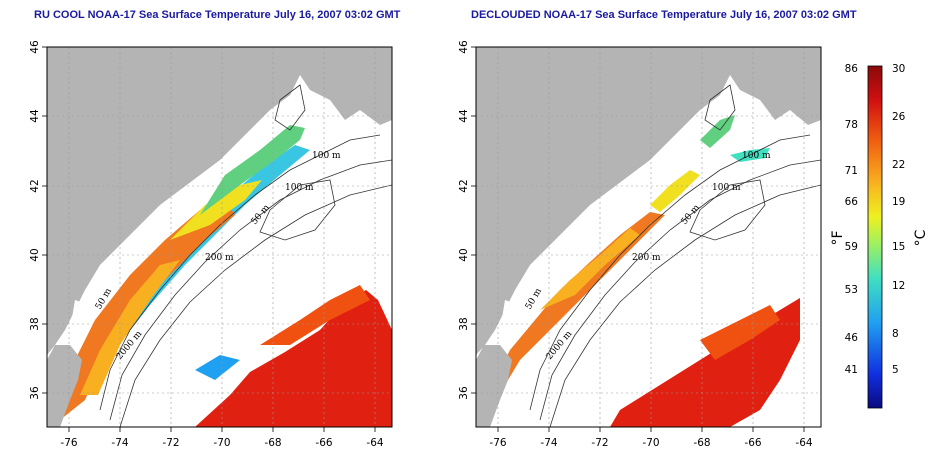  What do you see at coordinates (851, 290) in the screenshot?
I see `colorbar-f-tick: 53` at bounding box center [851, 290].